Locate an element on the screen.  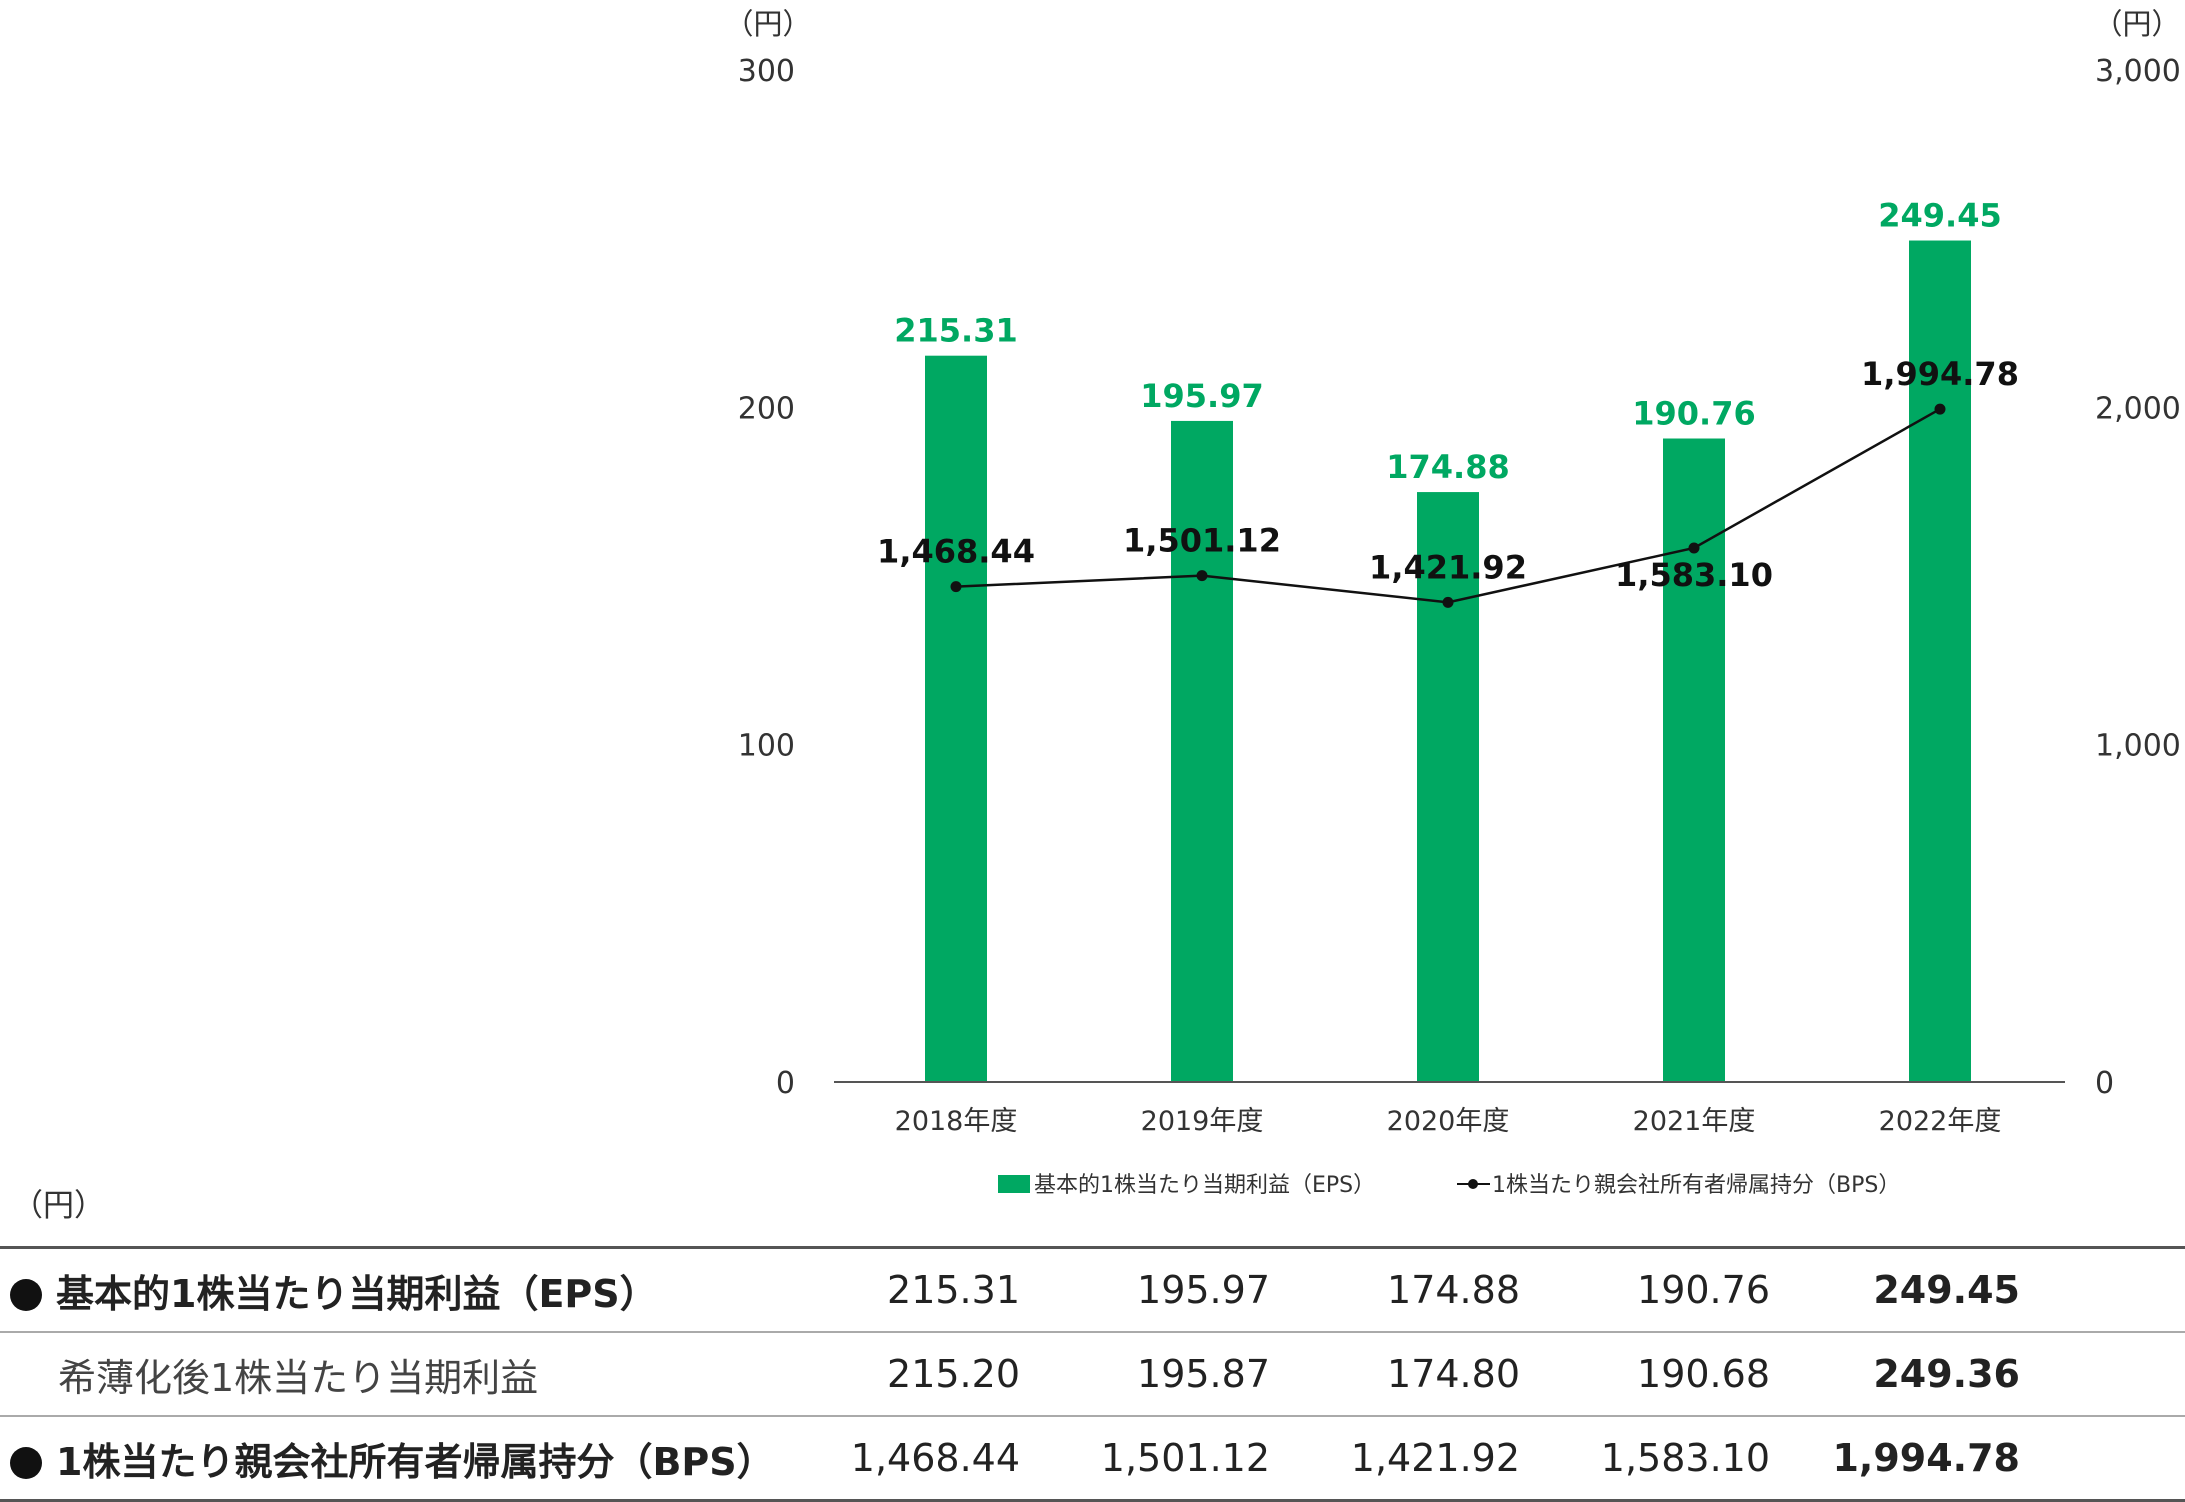
cell-2019: 195.87 is located at coordinates (1203, 1374).